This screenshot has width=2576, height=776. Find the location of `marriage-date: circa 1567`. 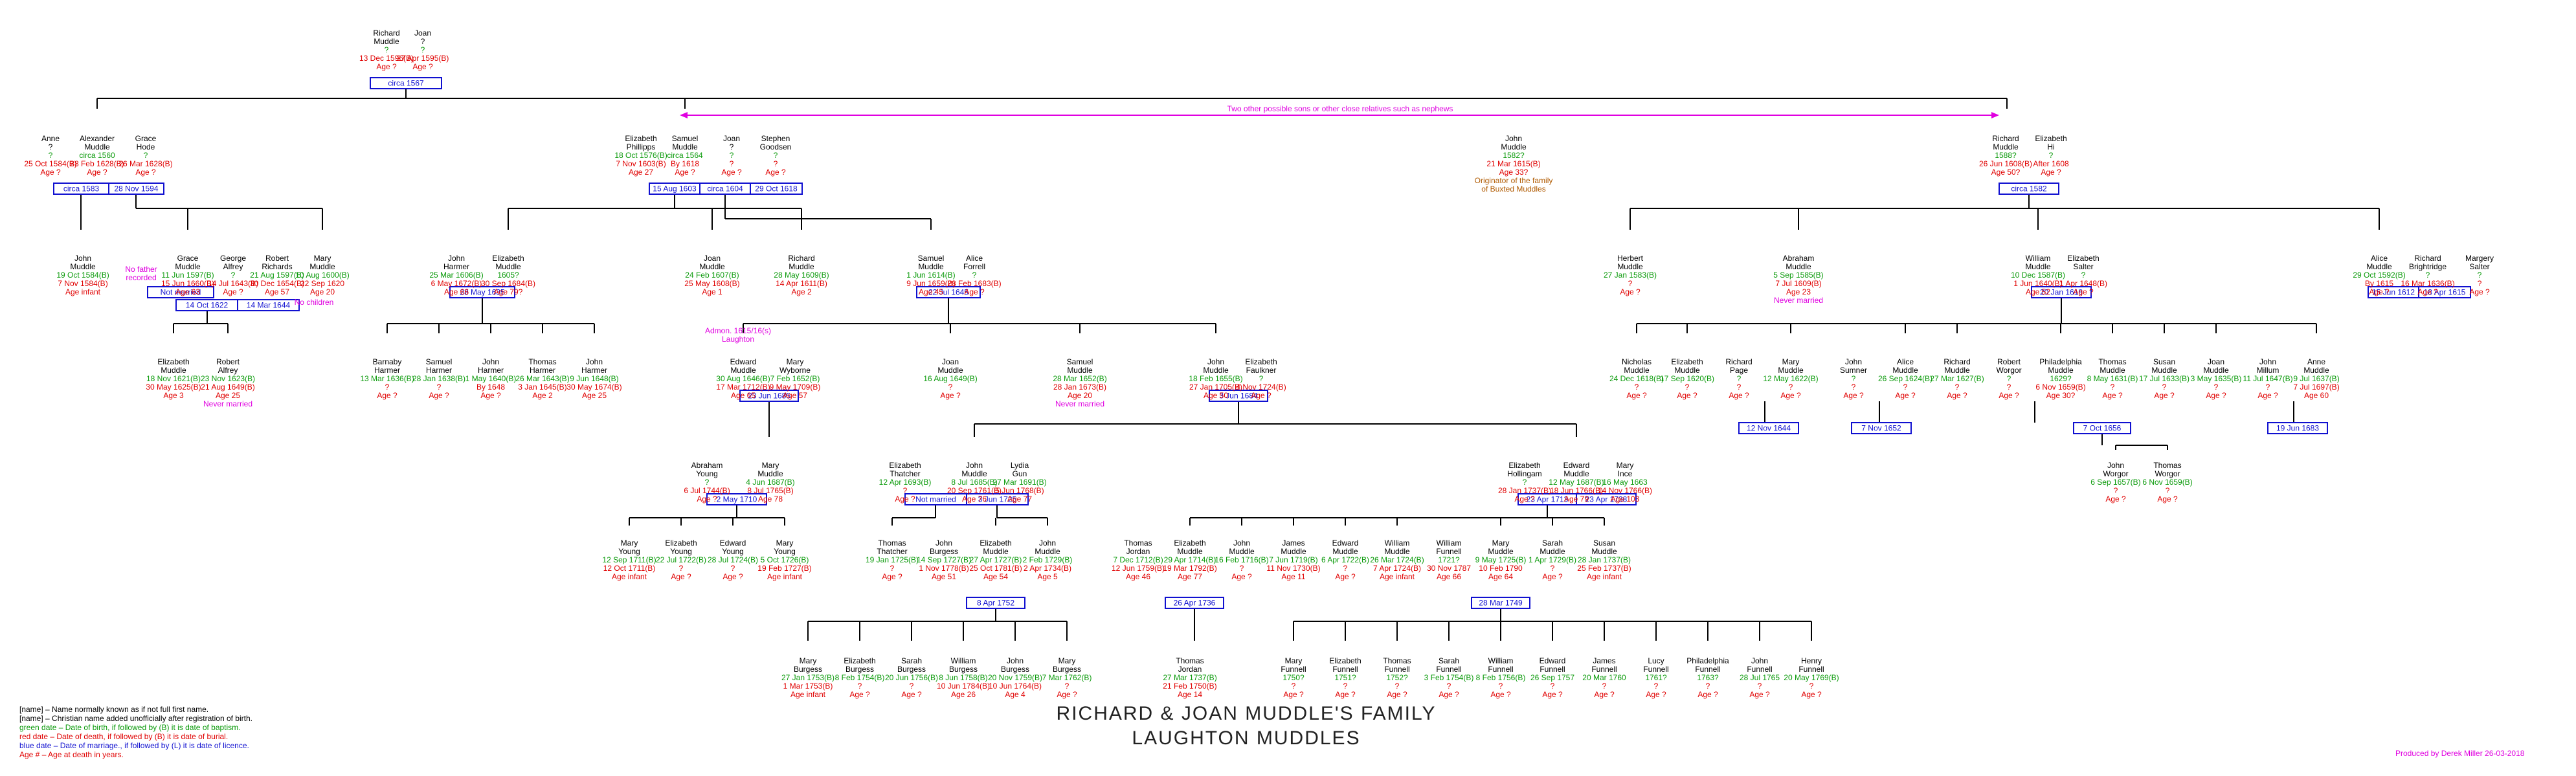

marriage-date: circa 1567 is located at coordinates (406, 84).